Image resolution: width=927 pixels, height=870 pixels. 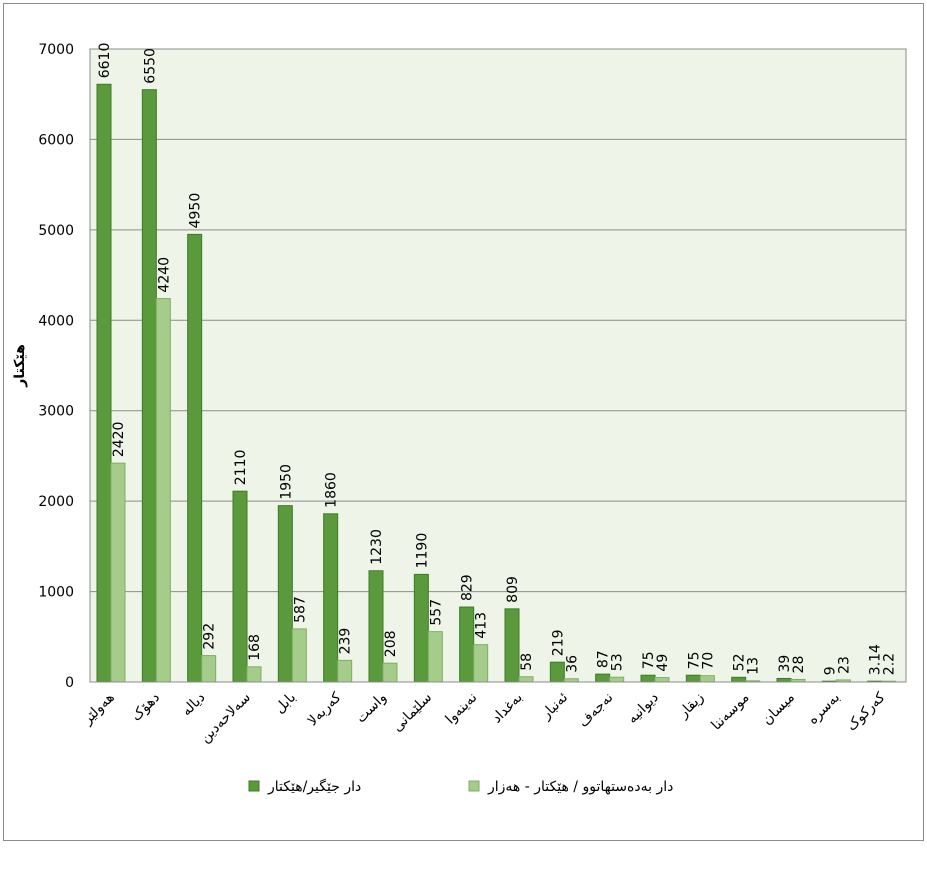 I want to click on y-tick-label: 0, so click(x=69, y=683).